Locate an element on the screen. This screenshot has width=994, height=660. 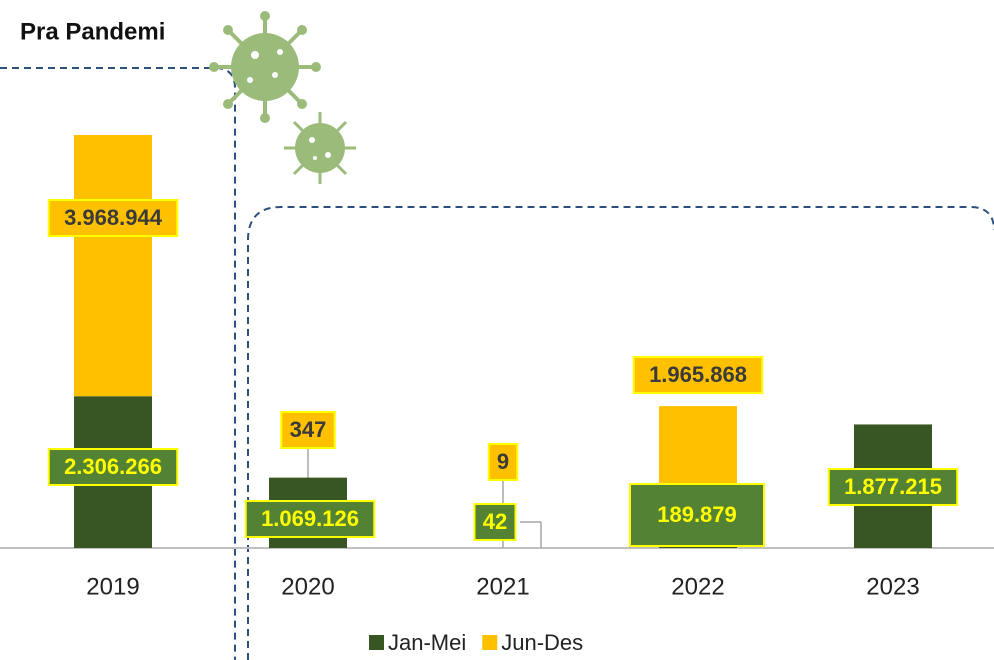
annotation: Pra Pandemi is located at coordinates (92, 31).